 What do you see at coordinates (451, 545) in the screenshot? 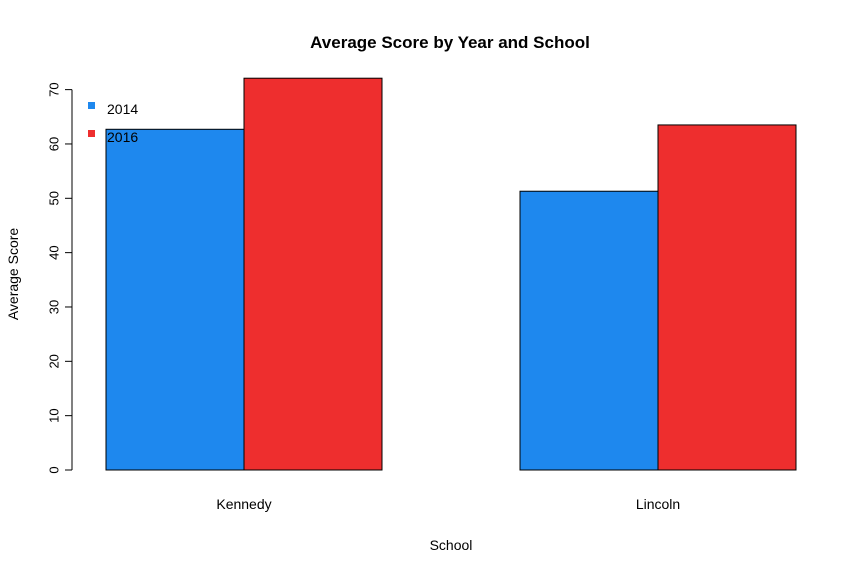
I see `x-axis-label: School` at bounding box center [451, 545].